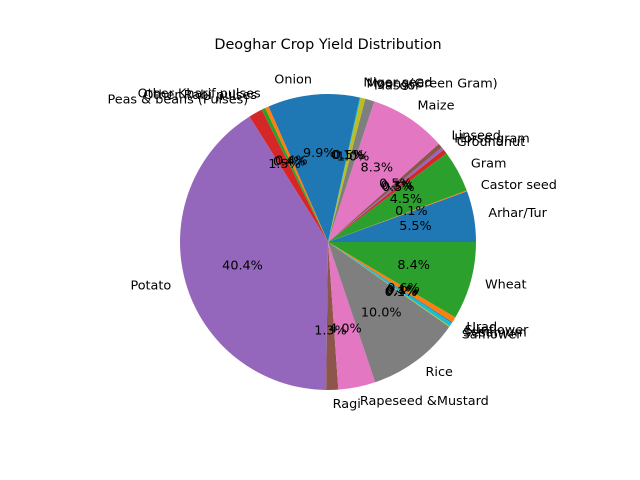 The image size is (640, 480). Describe the element at coordinates (415, 226) in the screenshot. I see `slice-percent-label: 5.5%` at that location.